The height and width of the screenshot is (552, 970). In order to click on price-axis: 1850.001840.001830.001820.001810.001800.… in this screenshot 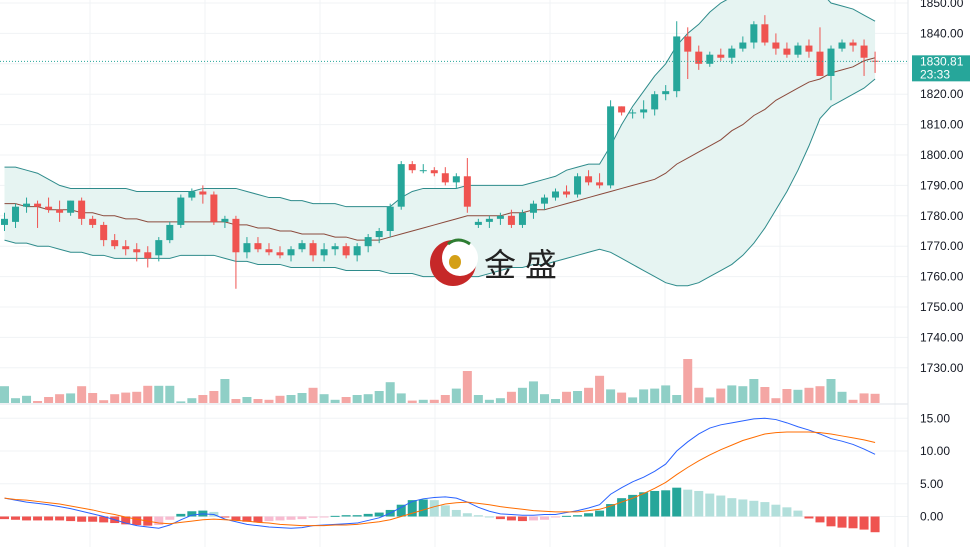, I will do `click(942, 187)`.